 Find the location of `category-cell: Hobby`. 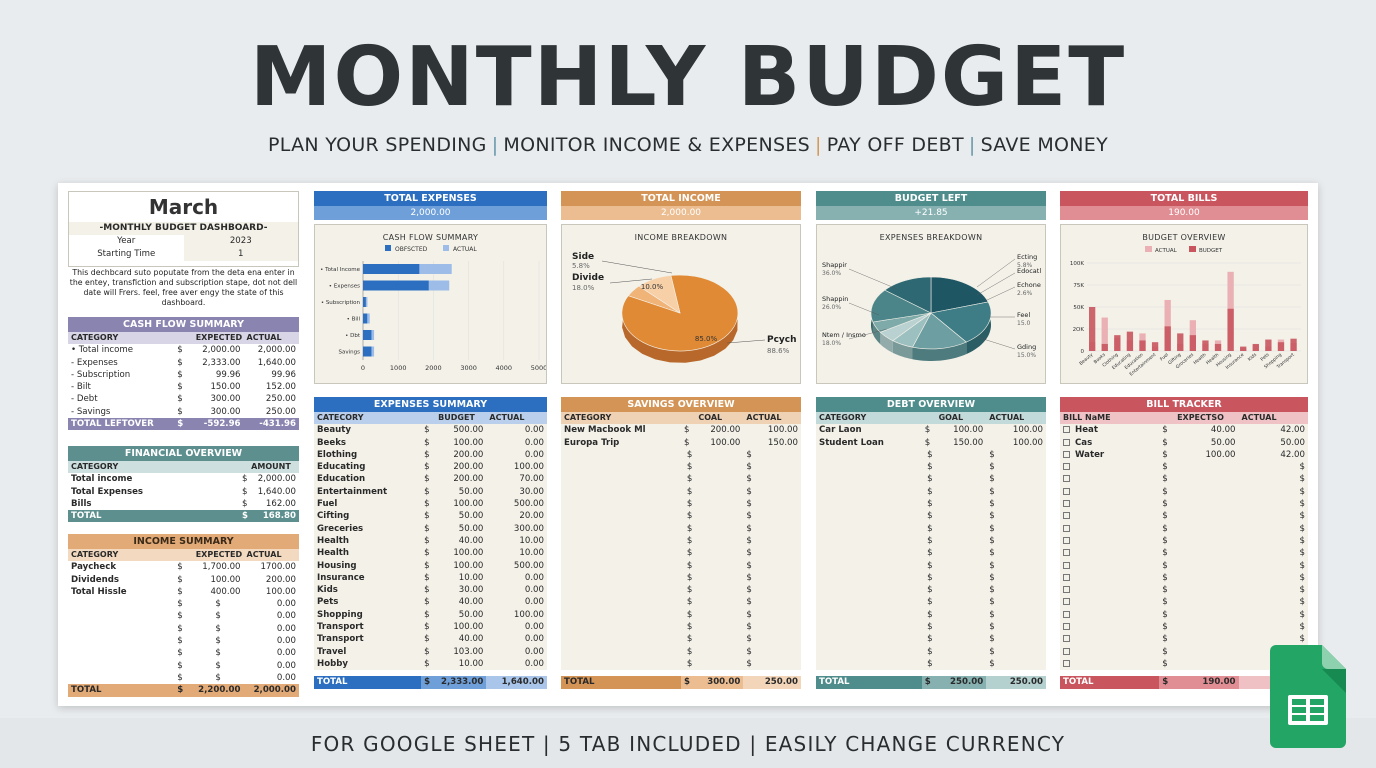

category-cell: Hobby is located at coordinates (333, 663).